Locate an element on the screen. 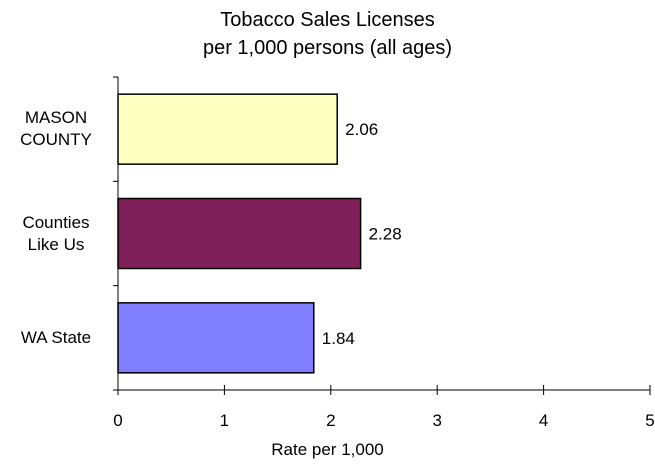 Image resolution: width=655 pixels, height=470 pixels. x-axis-label: Rate per 1,000 is located at coordinates (327, 449).